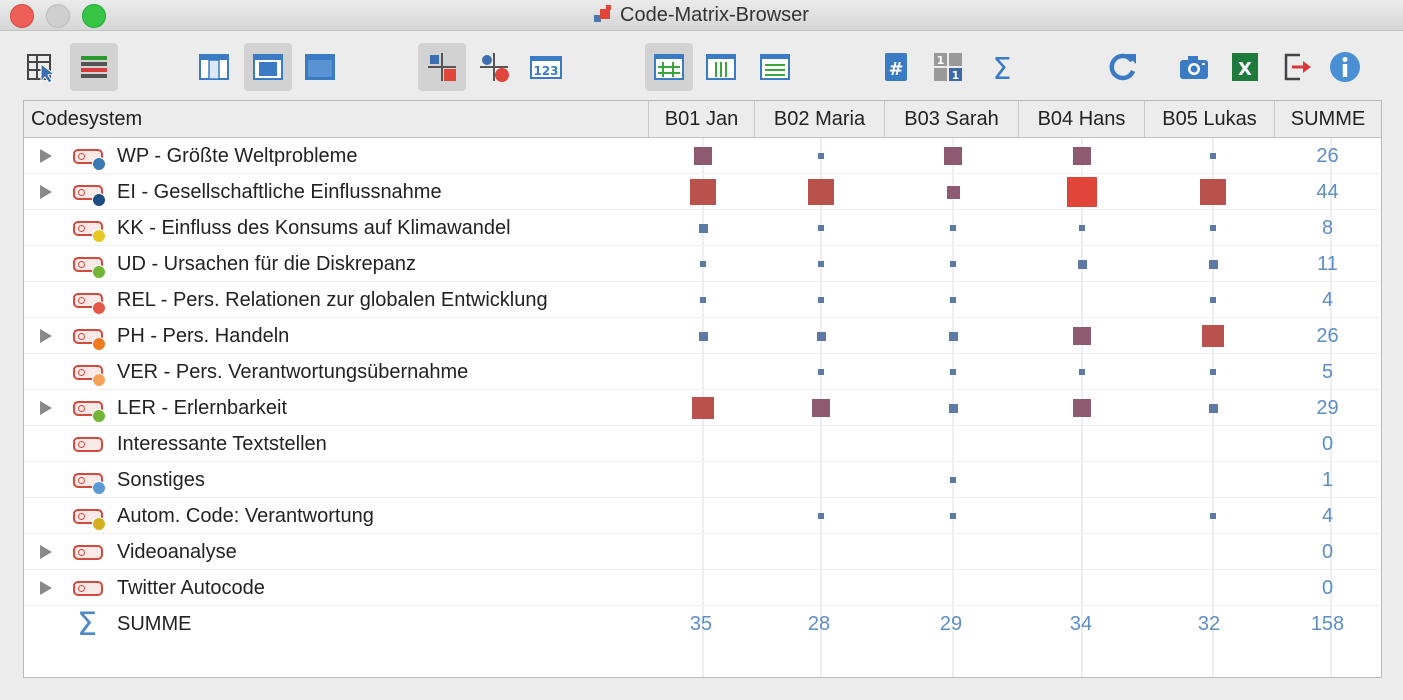  Describe the element at coordinates (702, 372) in the screenshot. I see `matrix-row: VER - Pers. Verantwortungsübernahme 5` at that location.